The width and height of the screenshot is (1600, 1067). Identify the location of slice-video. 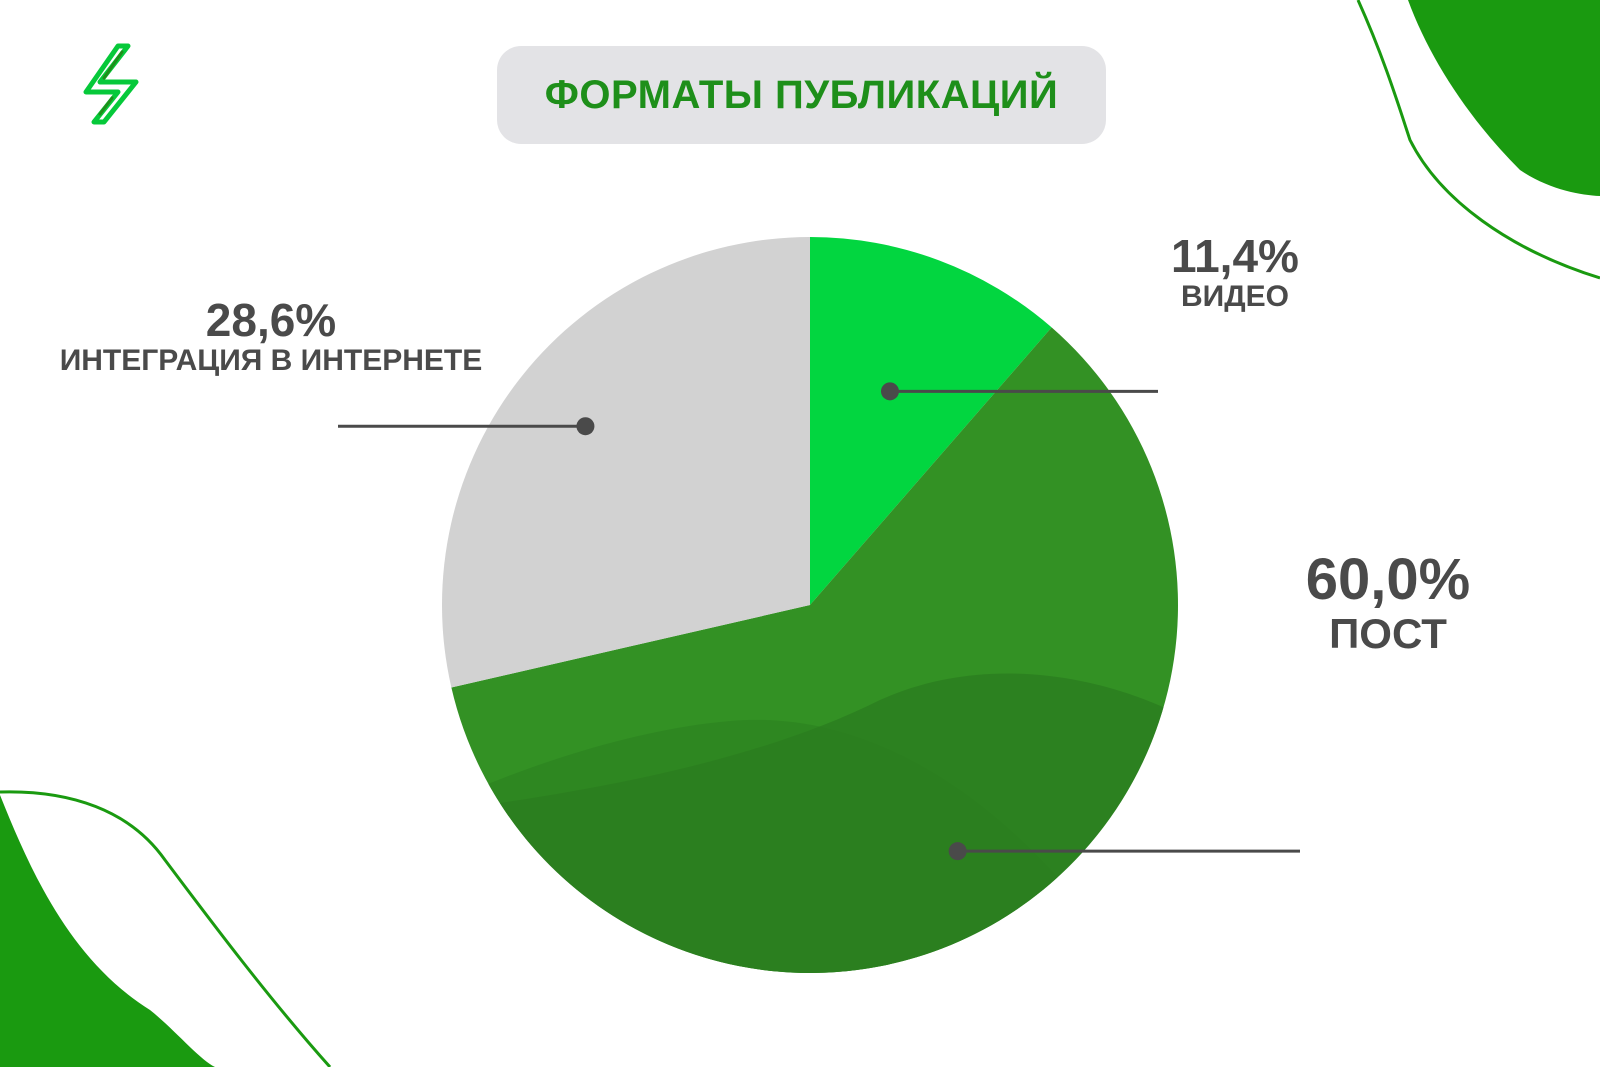
(931, 421).